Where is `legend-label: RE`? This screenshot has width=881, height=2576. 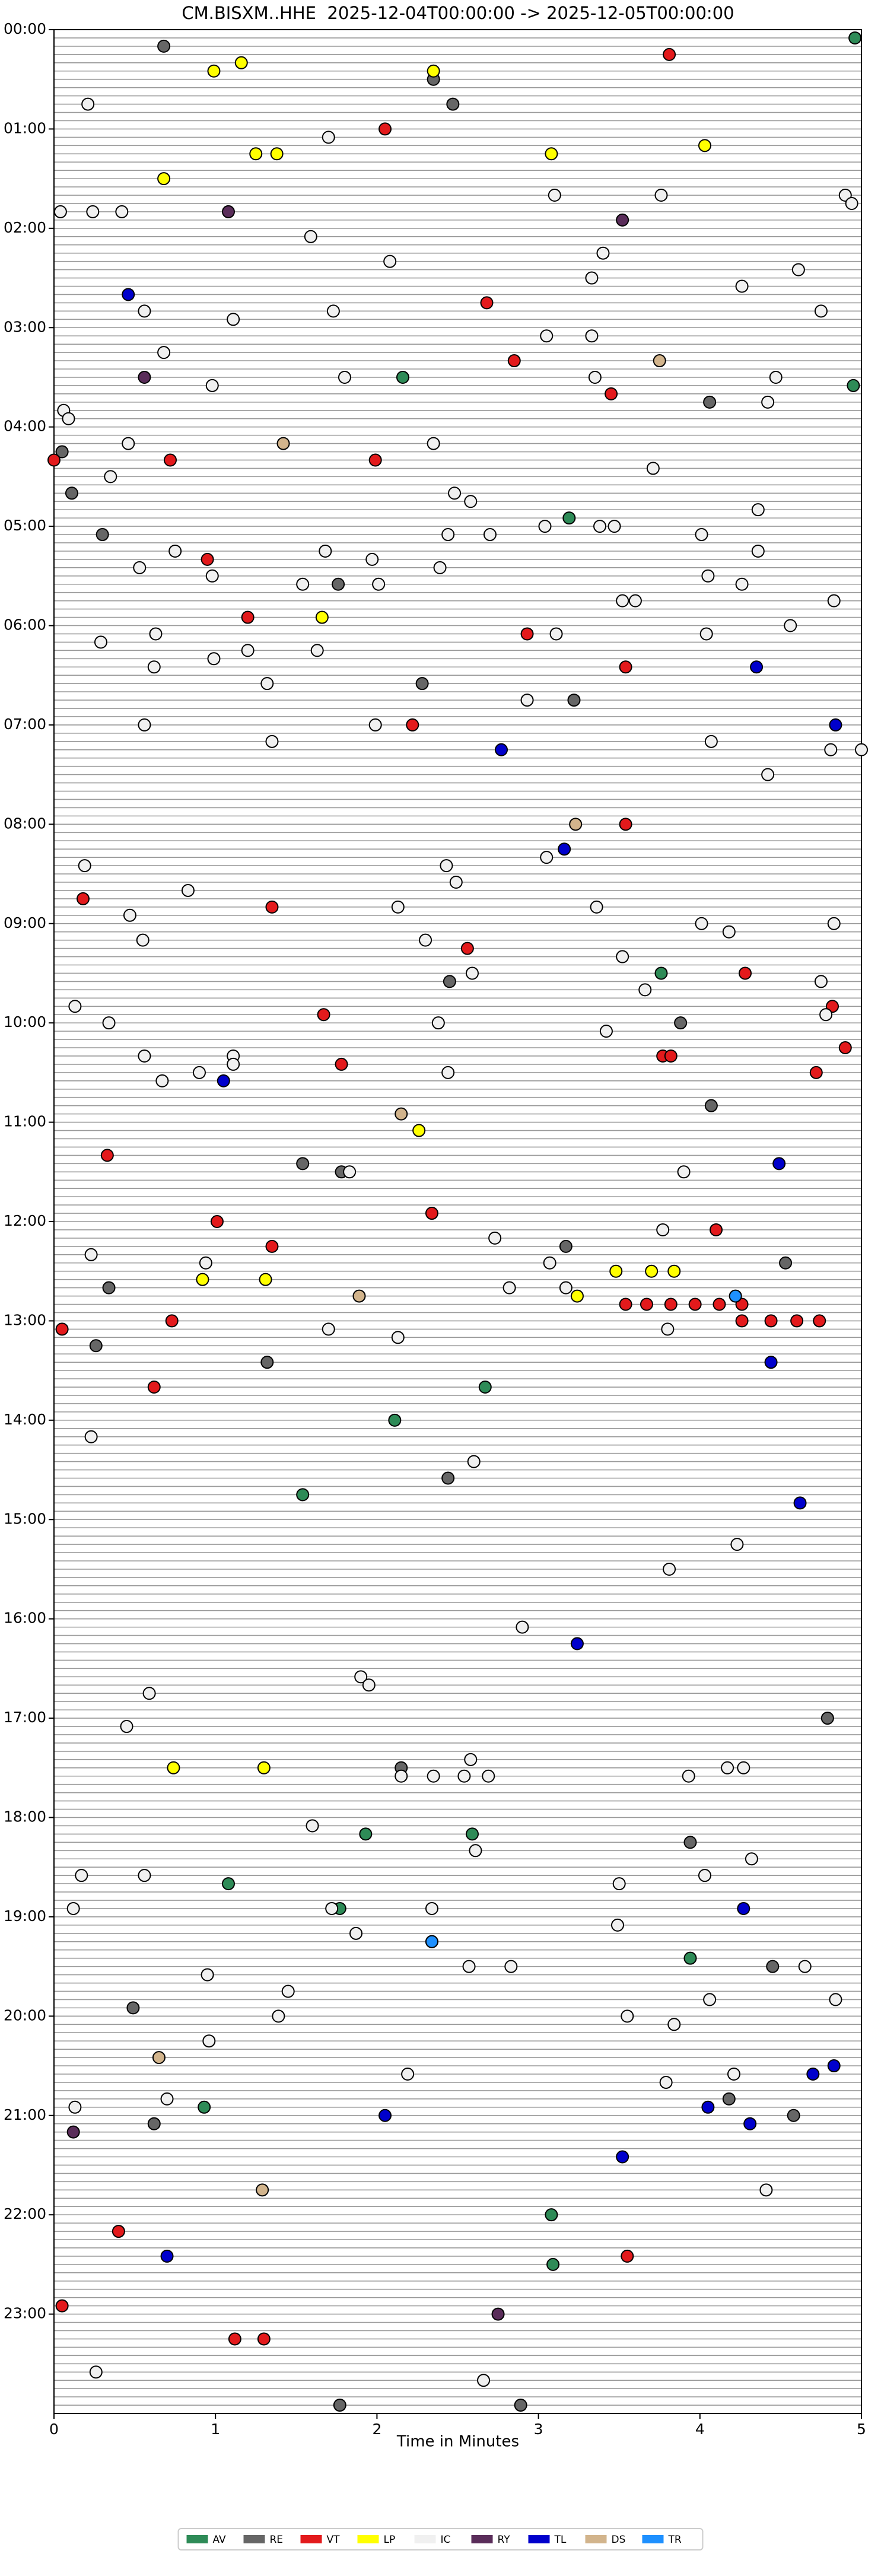
legend-label: RE is located at coordinates (277, 2540).